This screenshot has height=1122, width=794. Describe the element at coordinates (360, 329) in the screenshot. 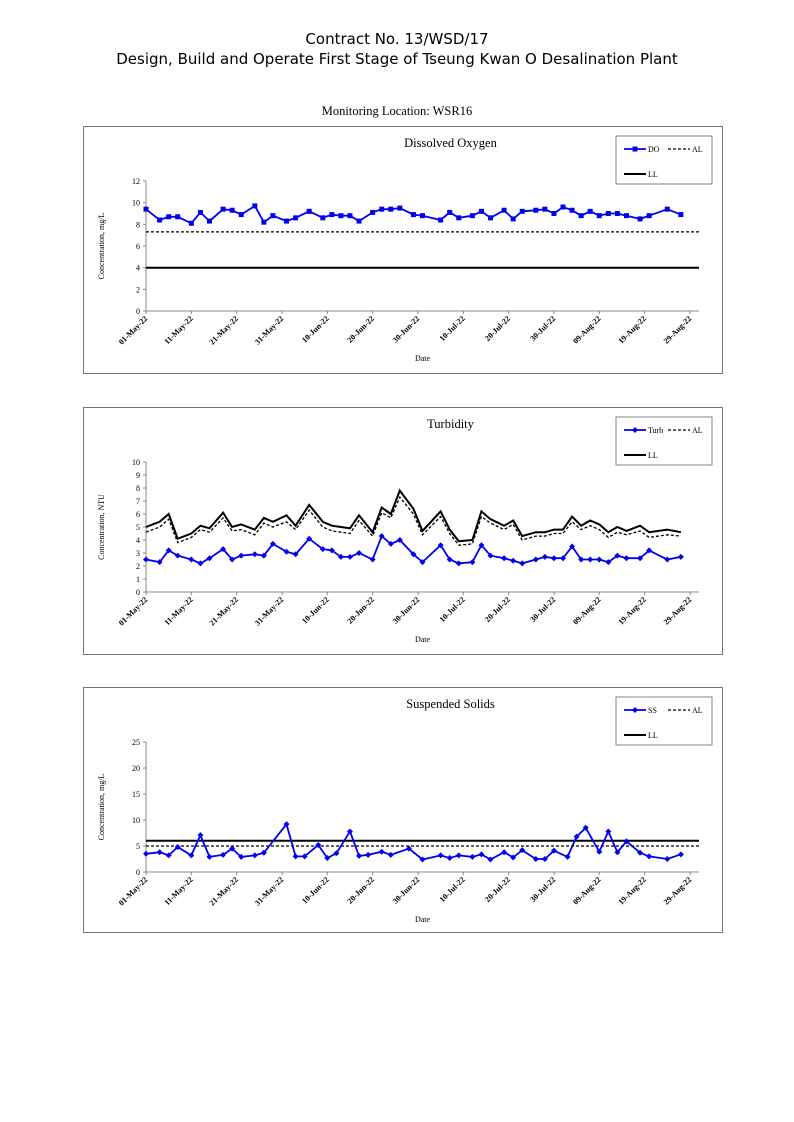

I see `x-tick-label: 20-Jun-22` at that location.